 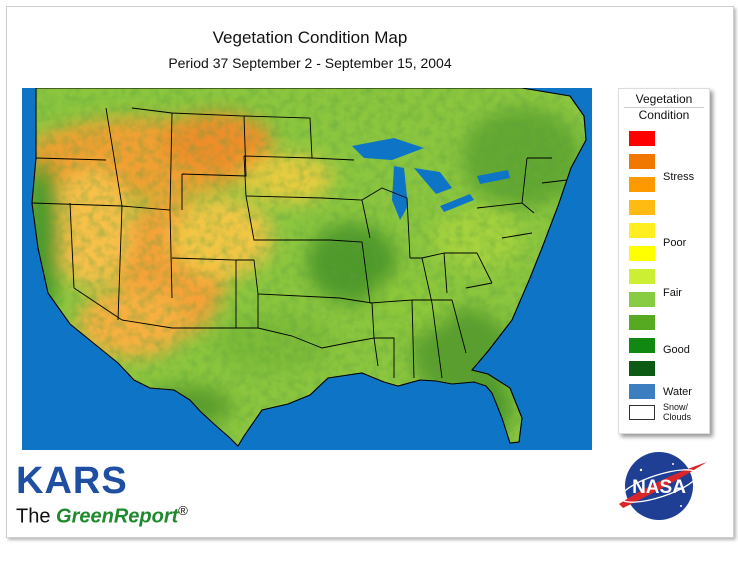 What do you see at coordinates (675, 243) in the screenshot?
I see `legend-label-poor: Poor` at bounding box center [675, 243].